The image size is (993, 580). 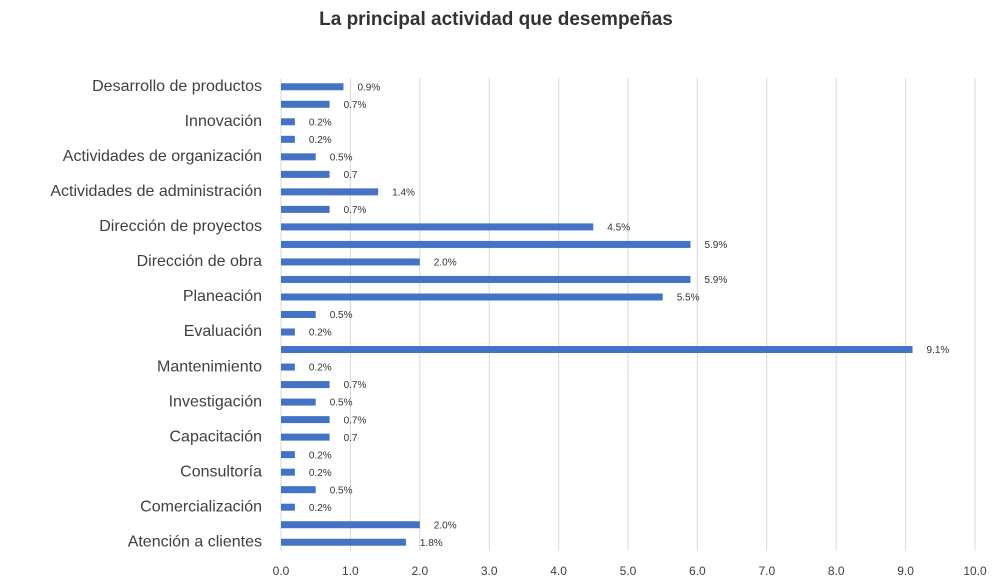 What do you see at coordinates (180, 226) in the screenshot?
I see `y-tick-label: Dirección de proyectos` at bounding box center [180, 226].